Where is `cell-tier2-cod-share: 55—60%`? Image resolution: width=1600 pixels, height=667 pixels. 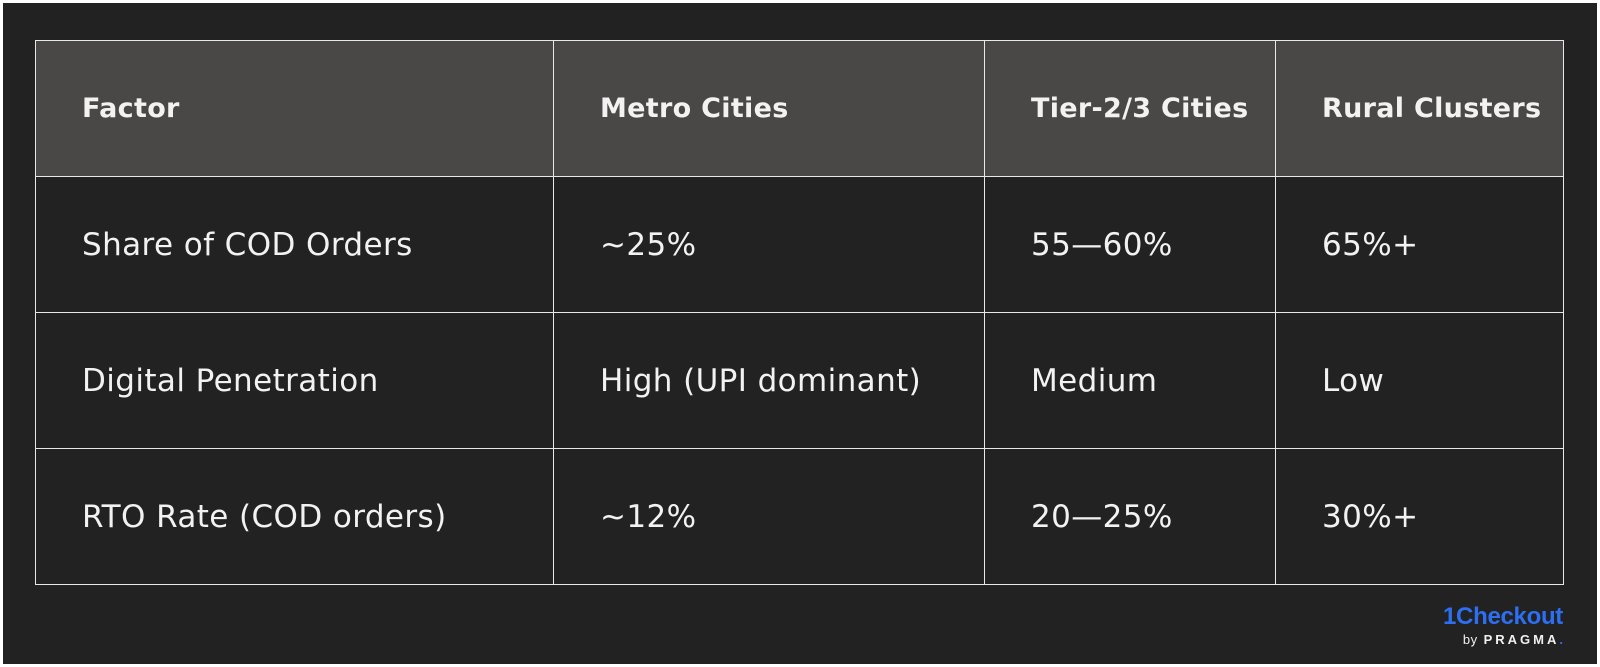 cell-tier2-cod-share: 55—60% is located at coordinates (1130, 244).